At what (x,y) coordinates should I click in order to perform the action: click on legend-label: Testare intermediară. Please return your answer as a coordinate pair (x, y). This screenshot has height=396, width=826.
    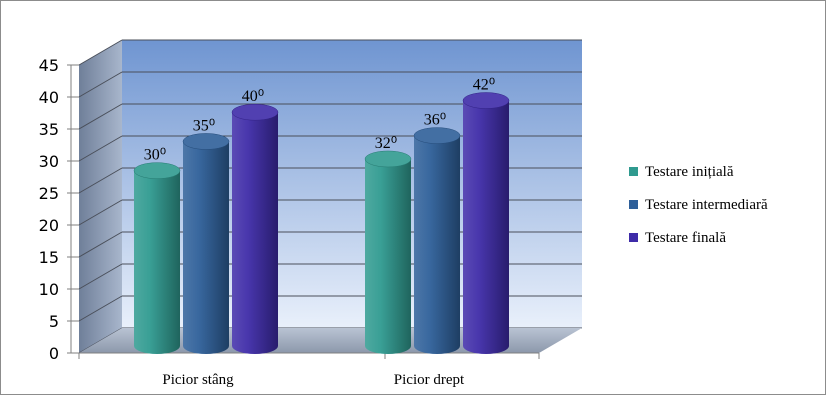
    Looking at the image, I should click on (706, 205).